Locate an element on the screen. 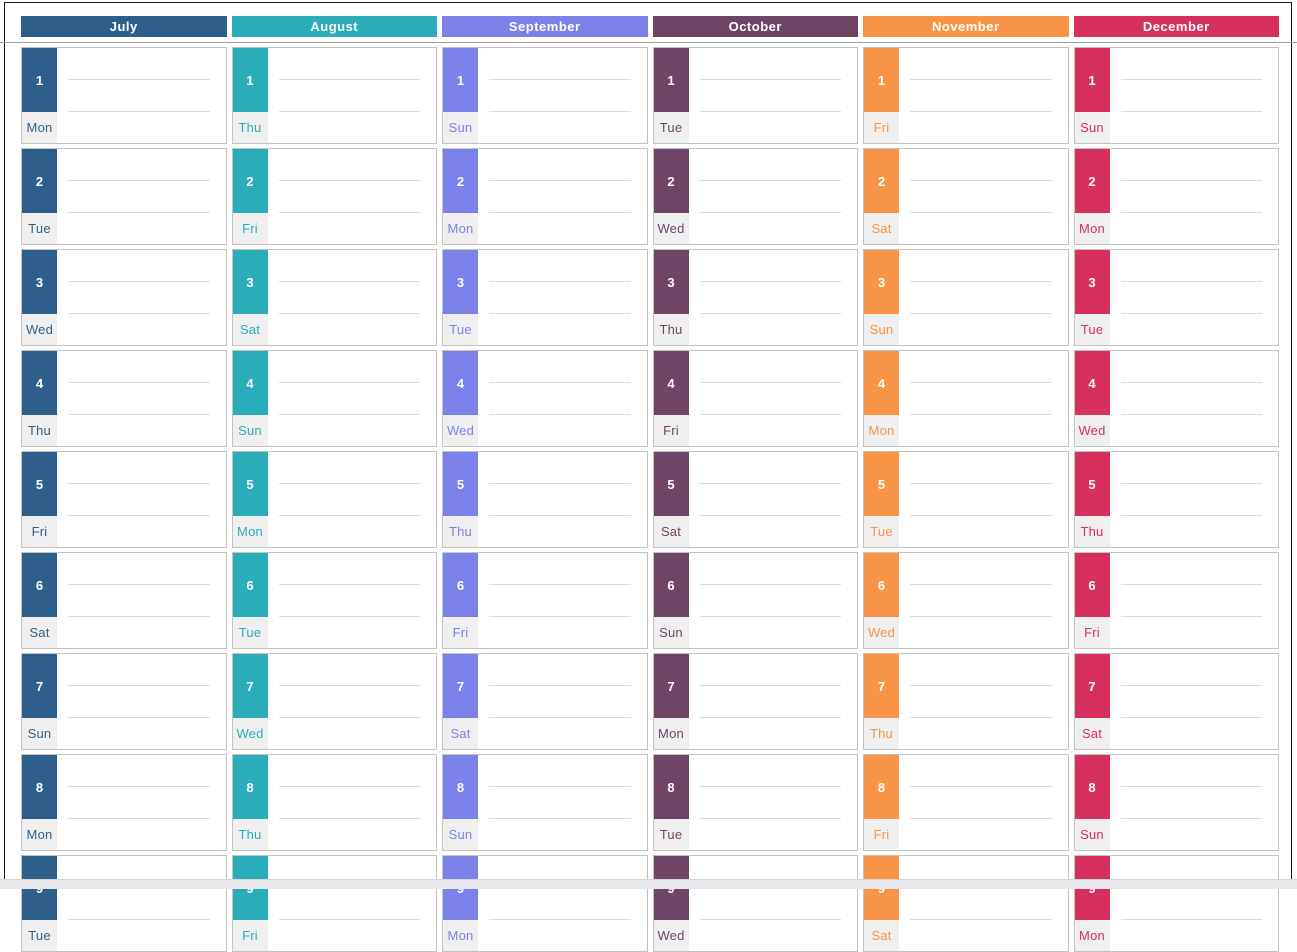 This screenshot has width=1297, height=952. month-header-november: November is located at coordinates (966, 26).